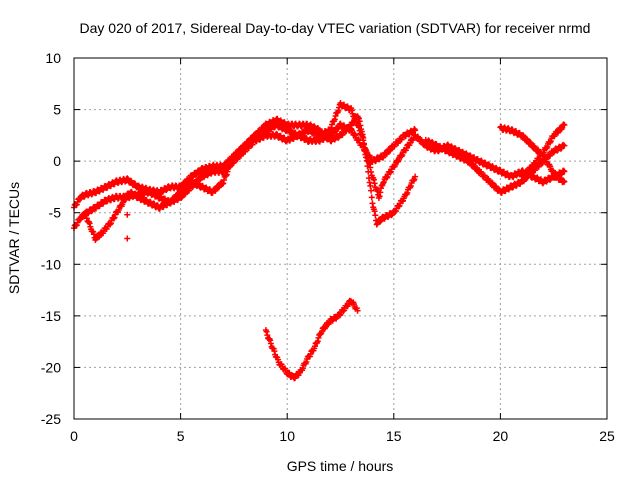 The image size is (640, 480). Describe the element at coordinates (51, 367) in the screenshot. I see `y-tick-label: -20` at that location.